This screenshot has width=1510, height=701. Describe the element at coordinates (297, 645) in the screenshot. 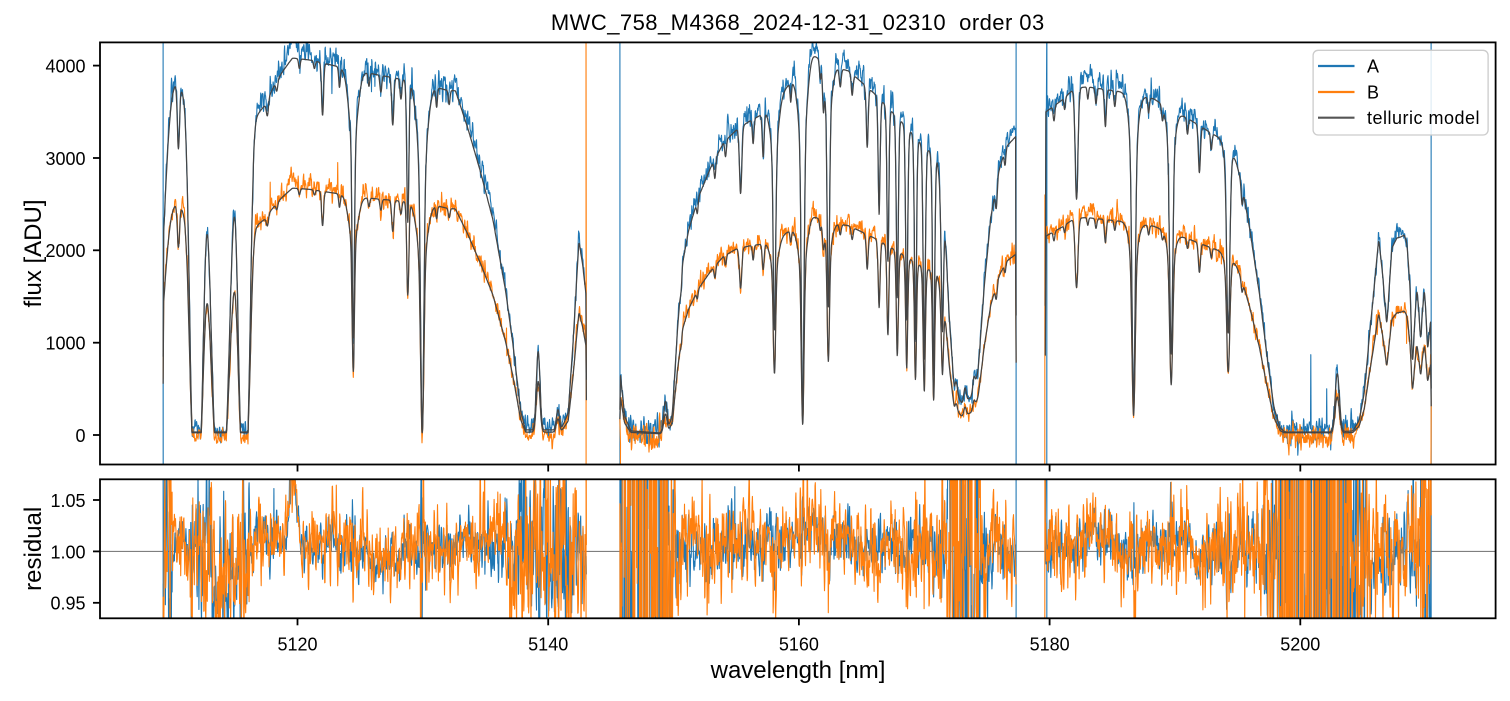

I see `svg-text: 5120` at that location.